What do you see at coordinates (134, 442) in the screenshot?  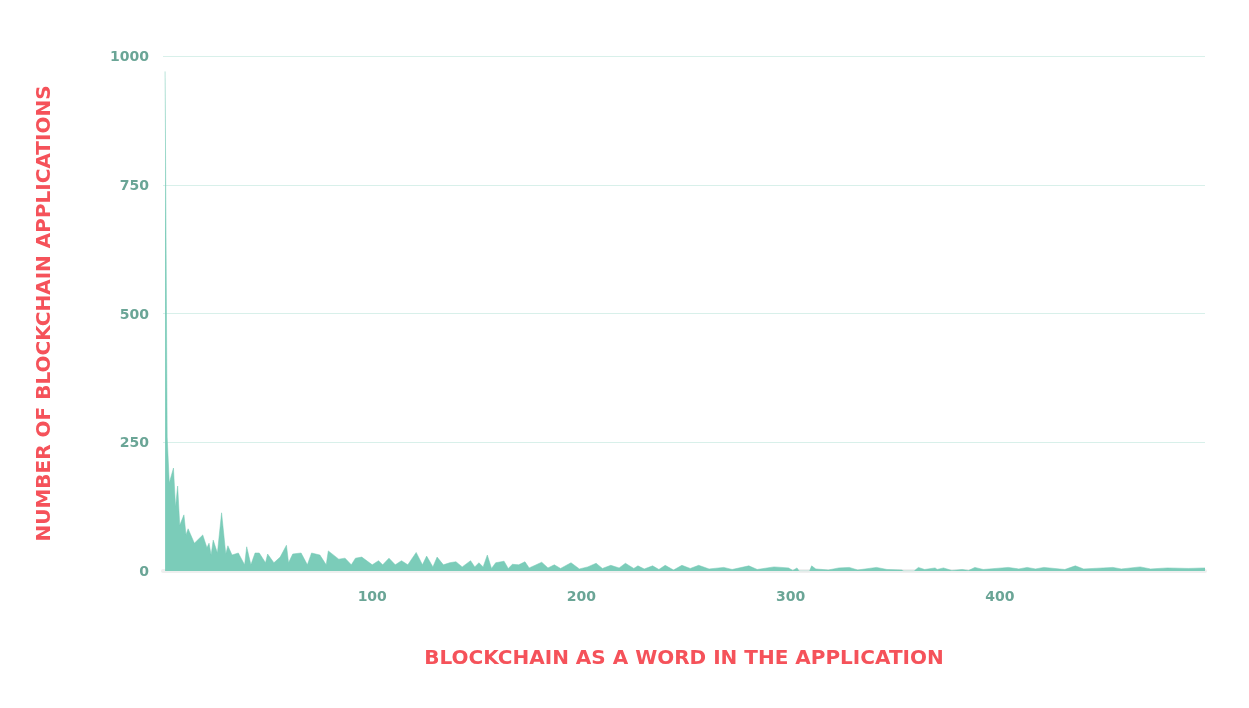 I see `y-tick-label: 250` at bounding box center [134, 442].